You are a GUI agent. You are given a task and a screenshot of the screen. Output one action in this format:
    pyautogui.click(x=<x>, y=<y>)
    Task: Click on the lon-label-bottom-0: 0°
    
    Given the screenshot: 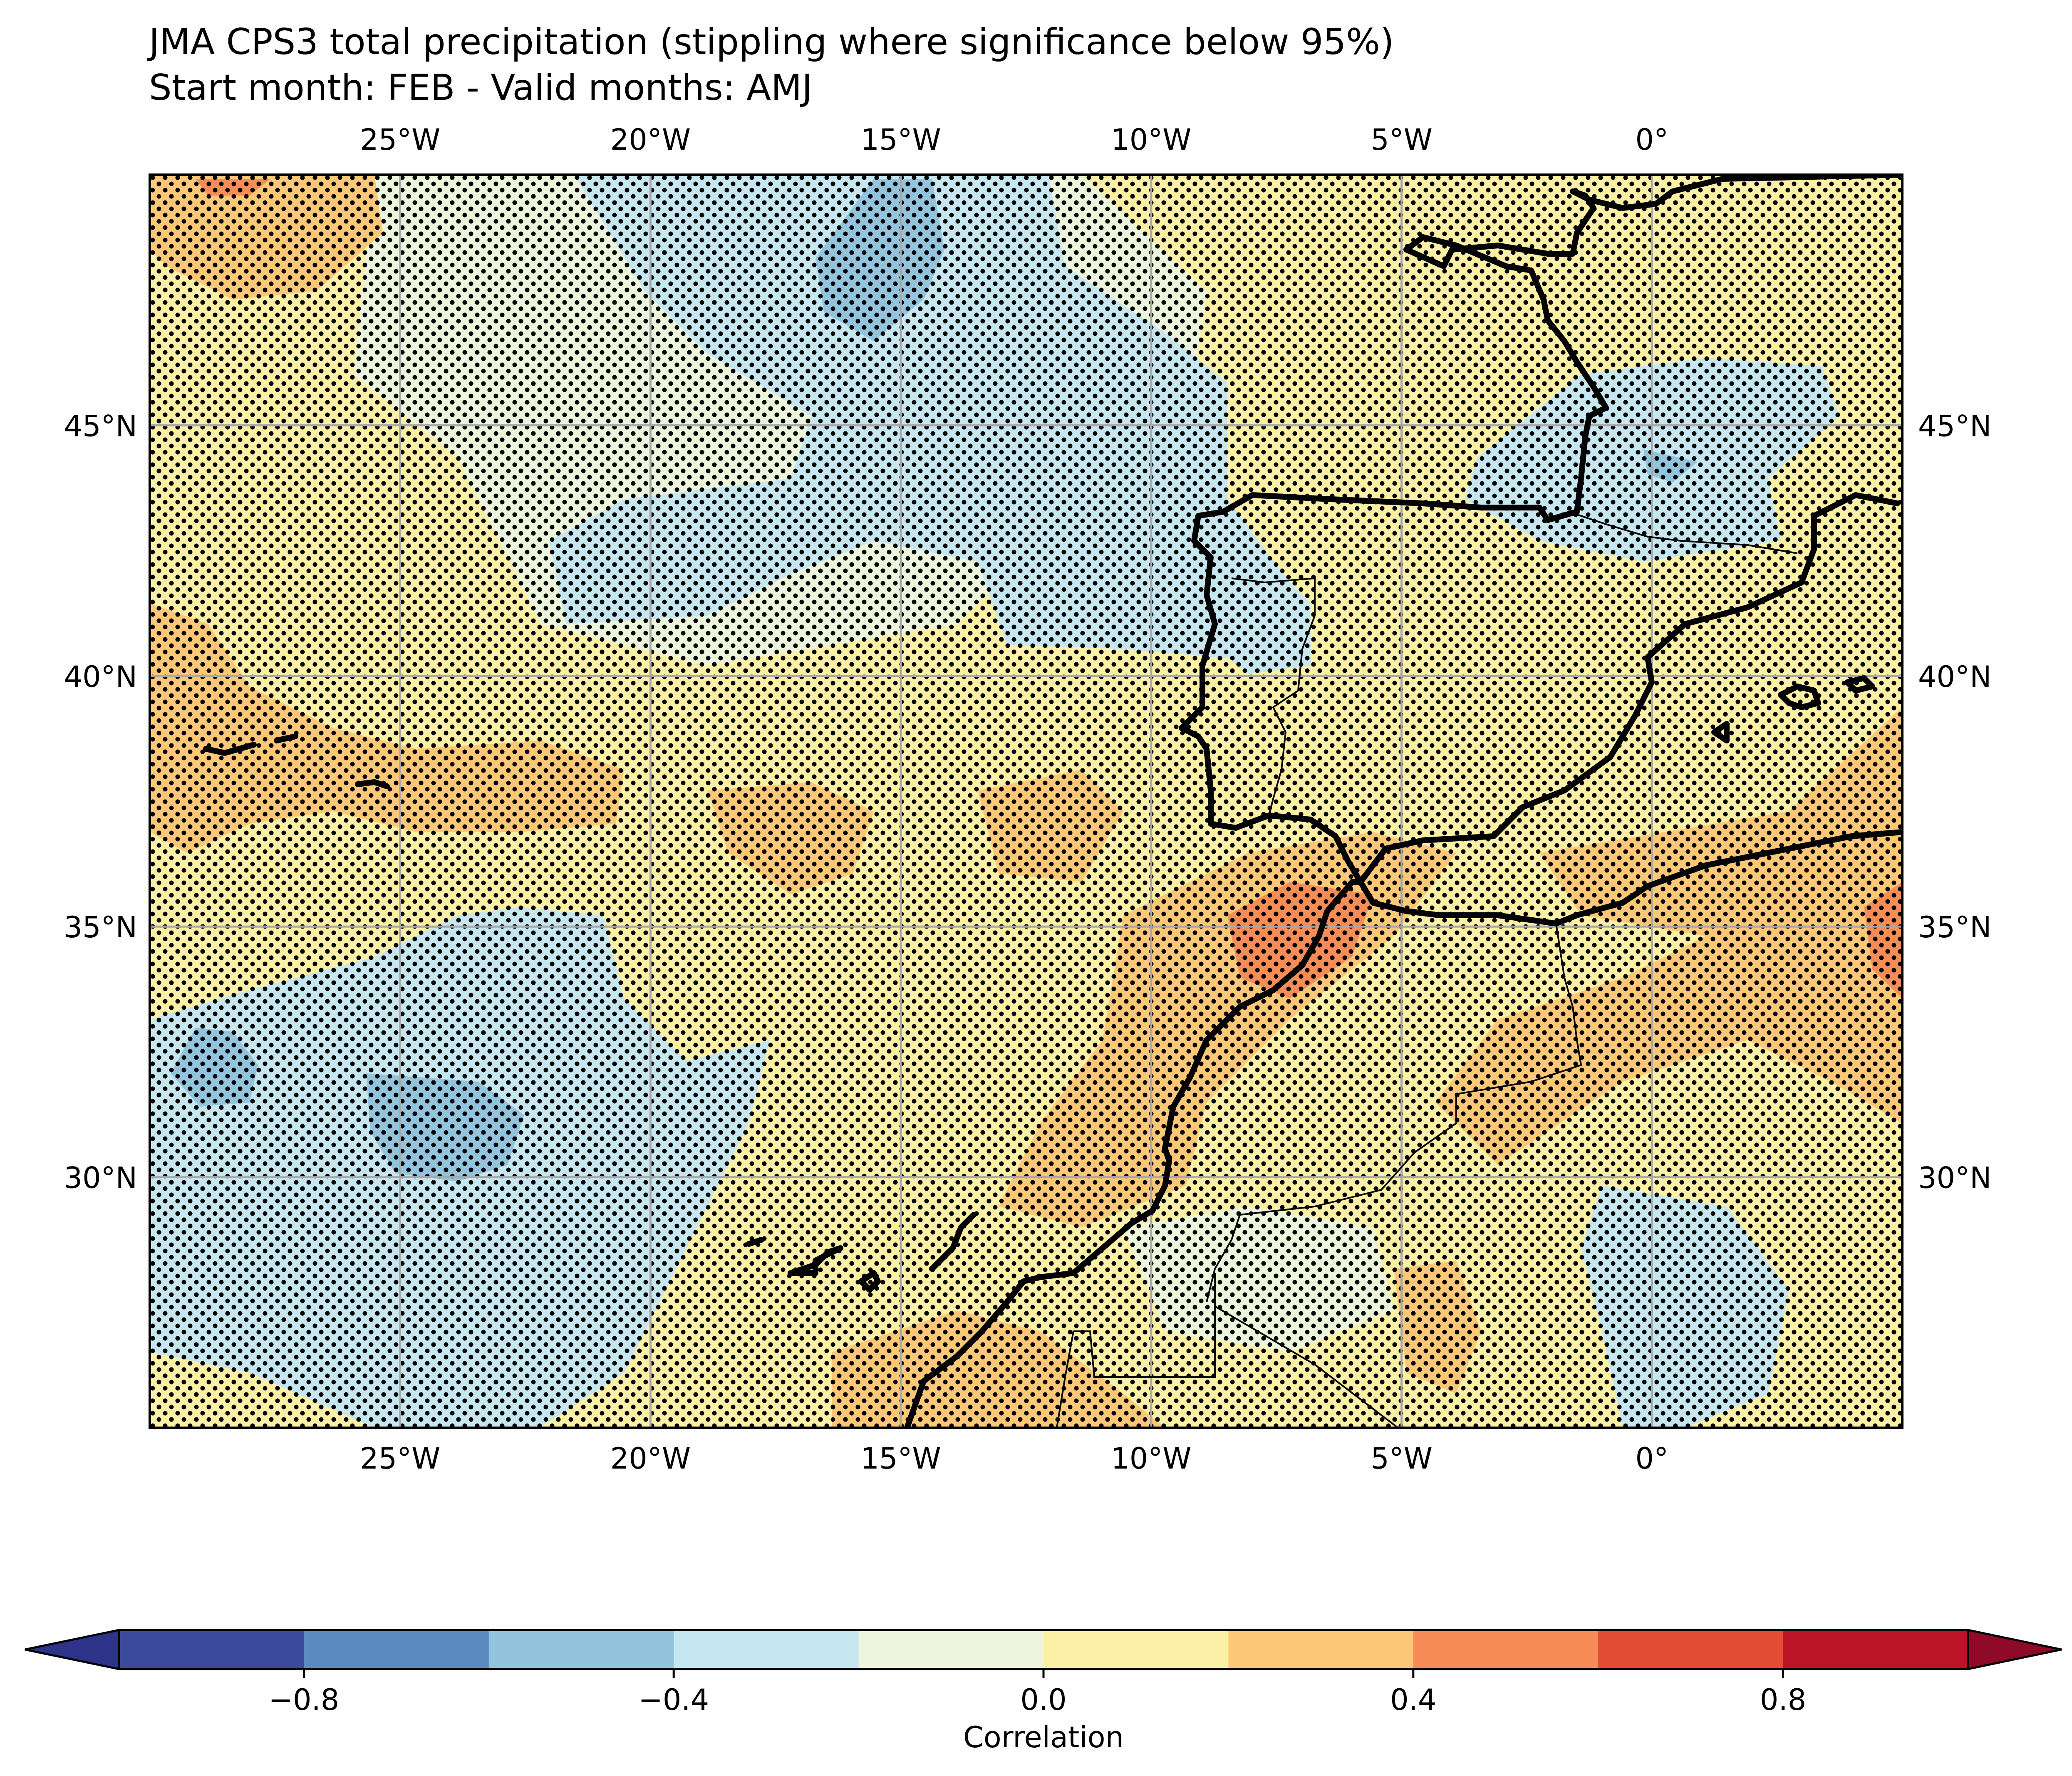 What is the action you would take?
    pyautogui.click(x=1652, y=1459)
    